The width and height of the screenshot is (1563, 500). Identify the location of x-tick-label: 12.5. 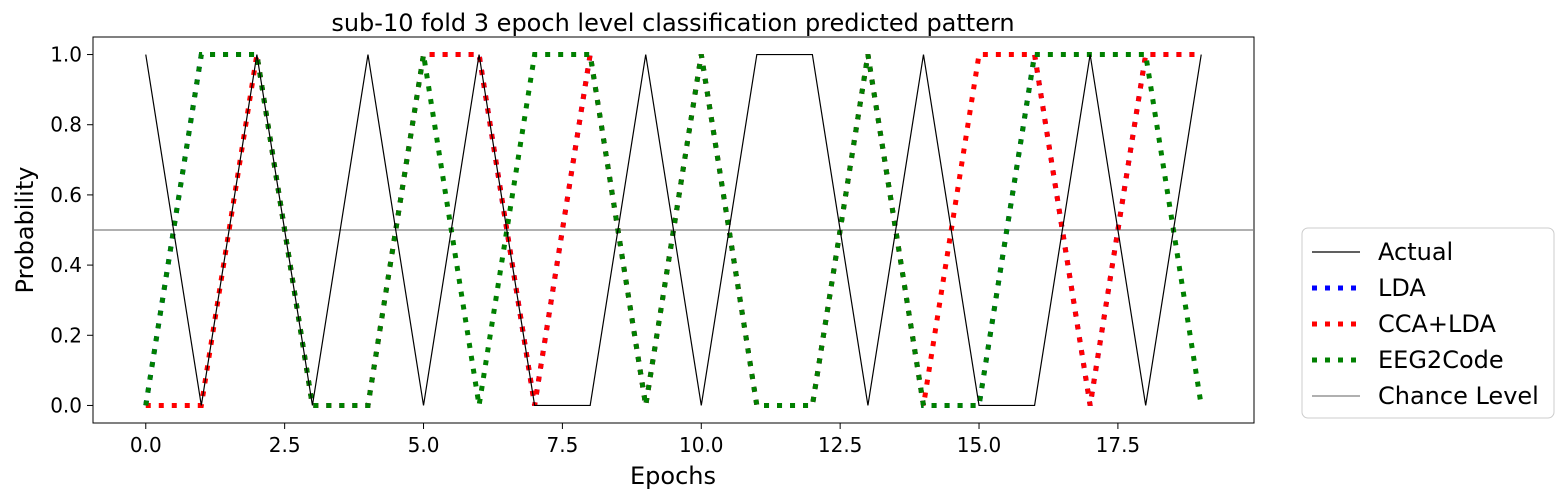
(840, 445).